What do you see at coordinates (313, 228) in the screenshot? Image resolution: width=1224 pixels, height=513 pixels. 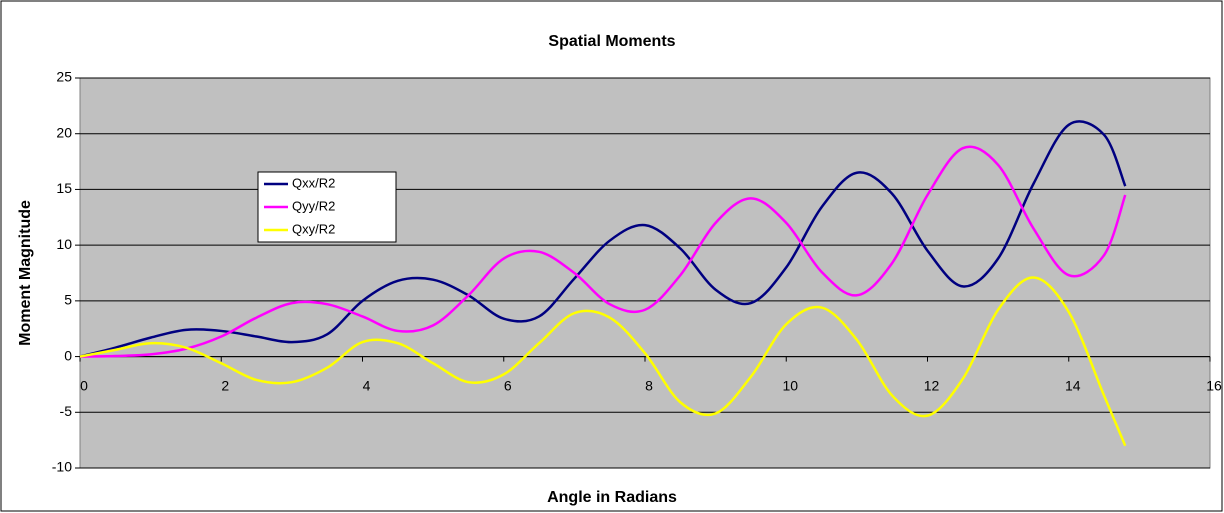 I see `legend-label: Qxy/R2` at bounding box center [313, 228].